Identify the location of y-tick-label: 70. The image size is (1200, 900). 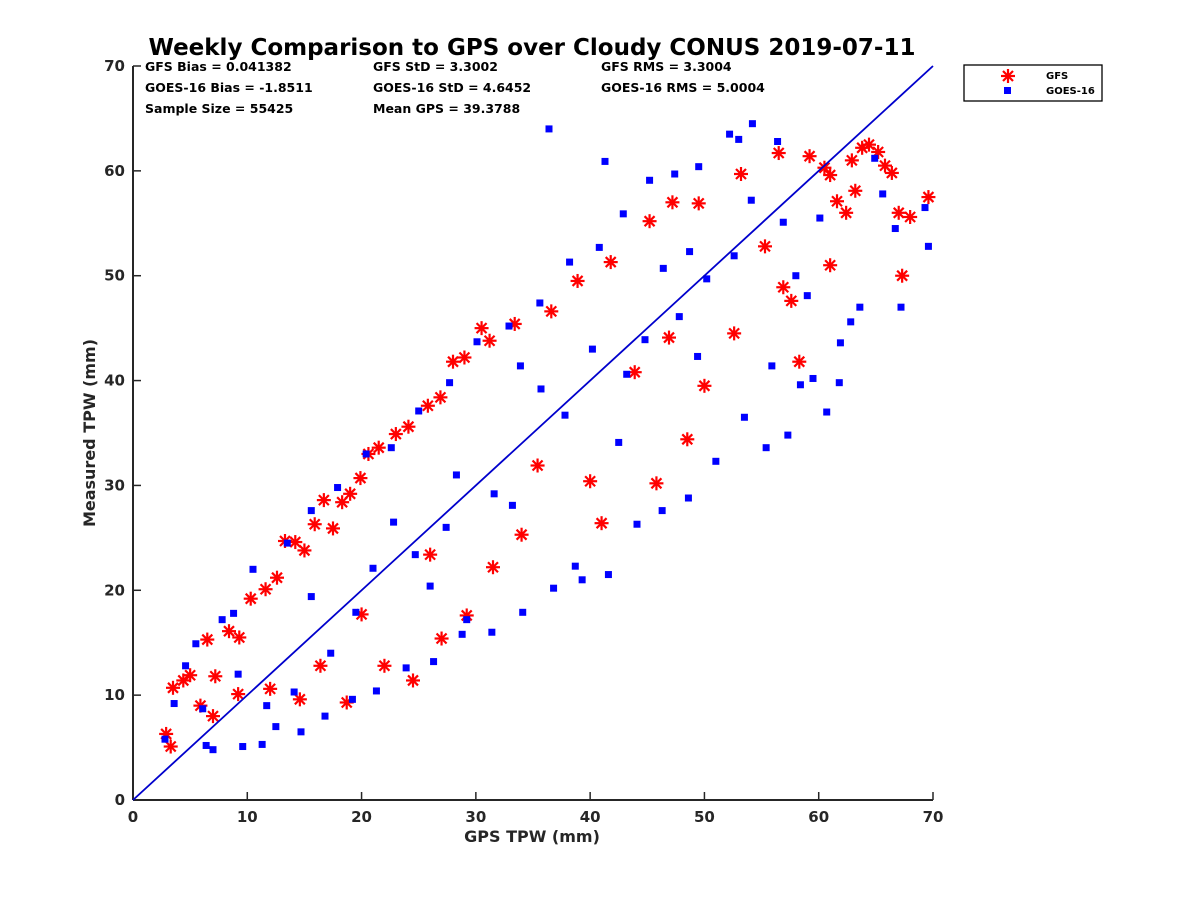
(114, 66).